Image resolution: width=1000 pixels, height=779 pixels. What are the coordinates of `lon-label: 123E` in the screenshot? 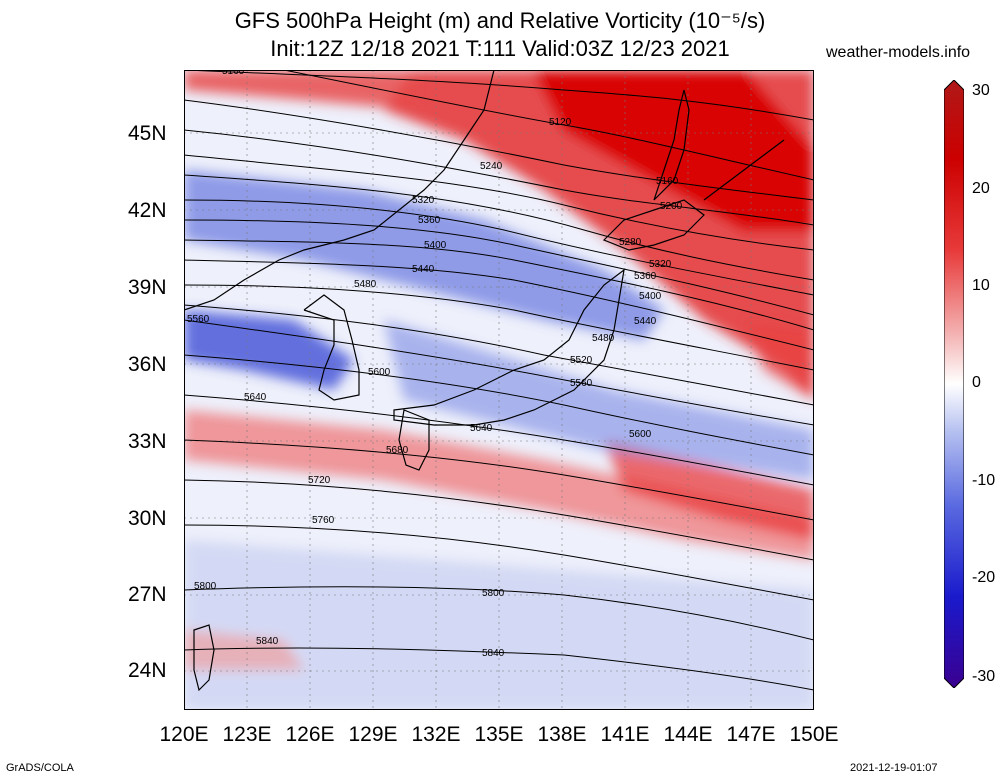 It's located at (247, 734).